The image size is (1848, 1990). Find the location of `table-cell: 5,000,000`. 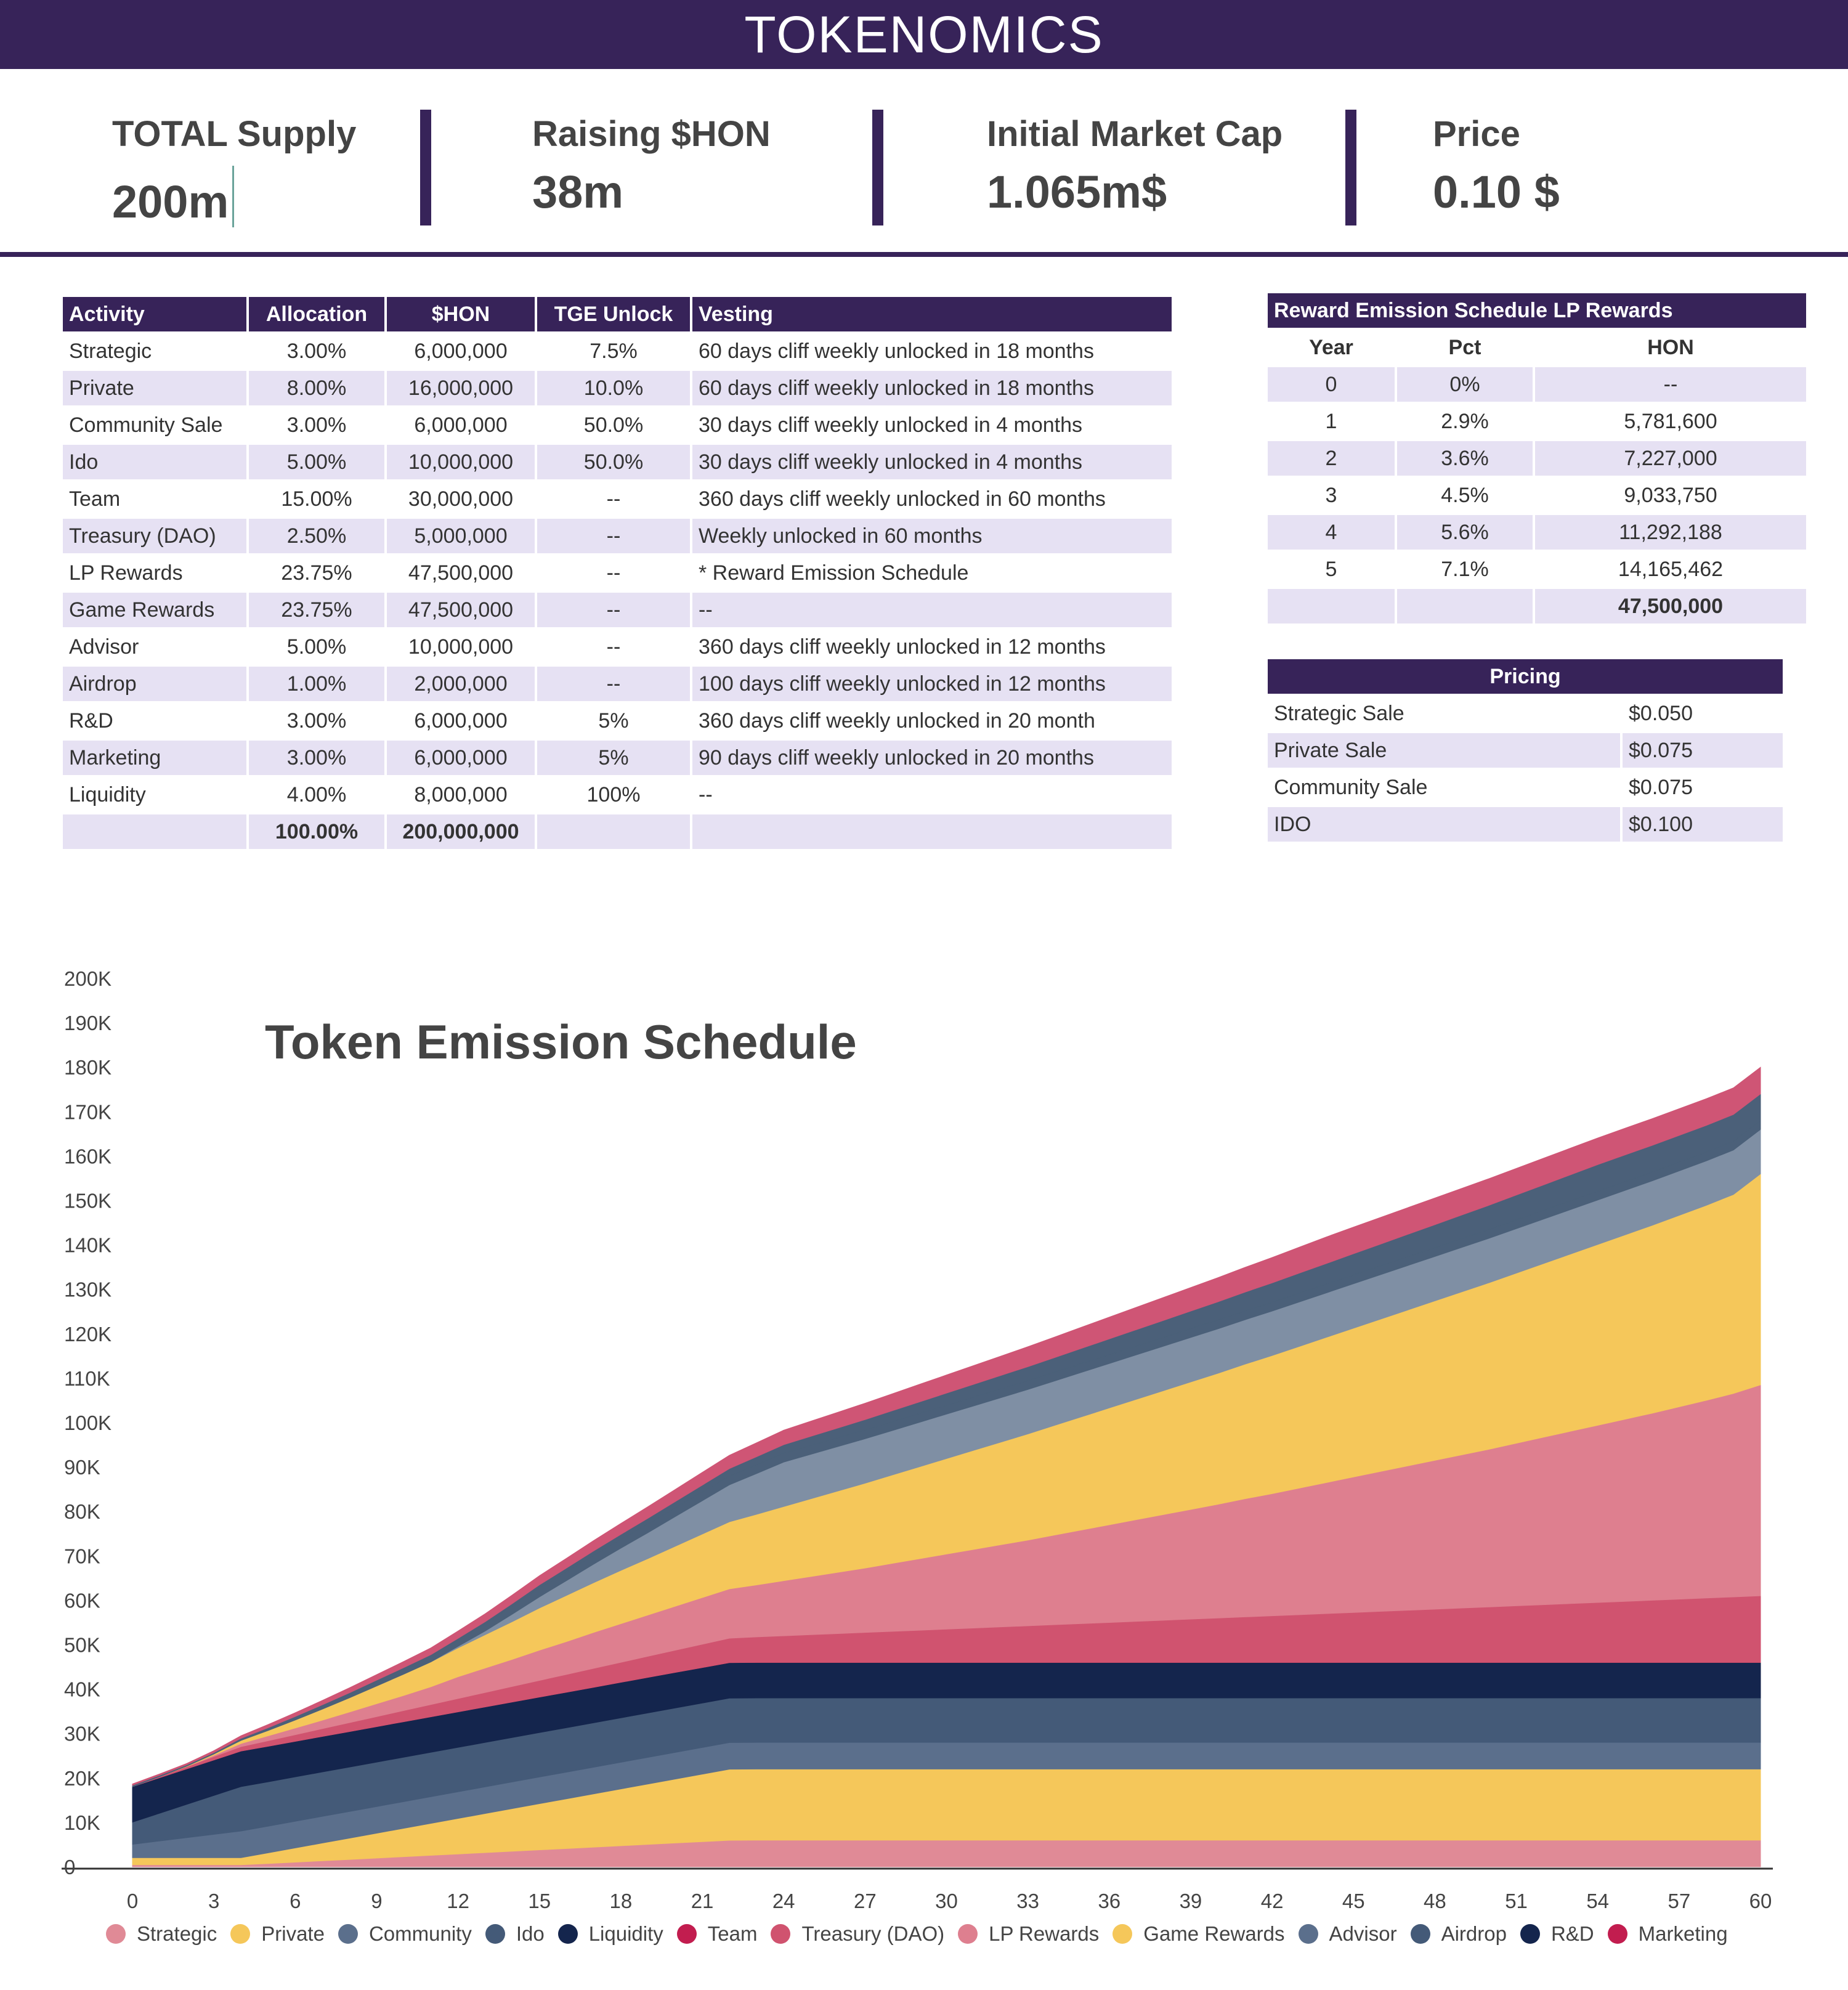

table-cell: 5,000,000 is located at coordinates (461, 537).